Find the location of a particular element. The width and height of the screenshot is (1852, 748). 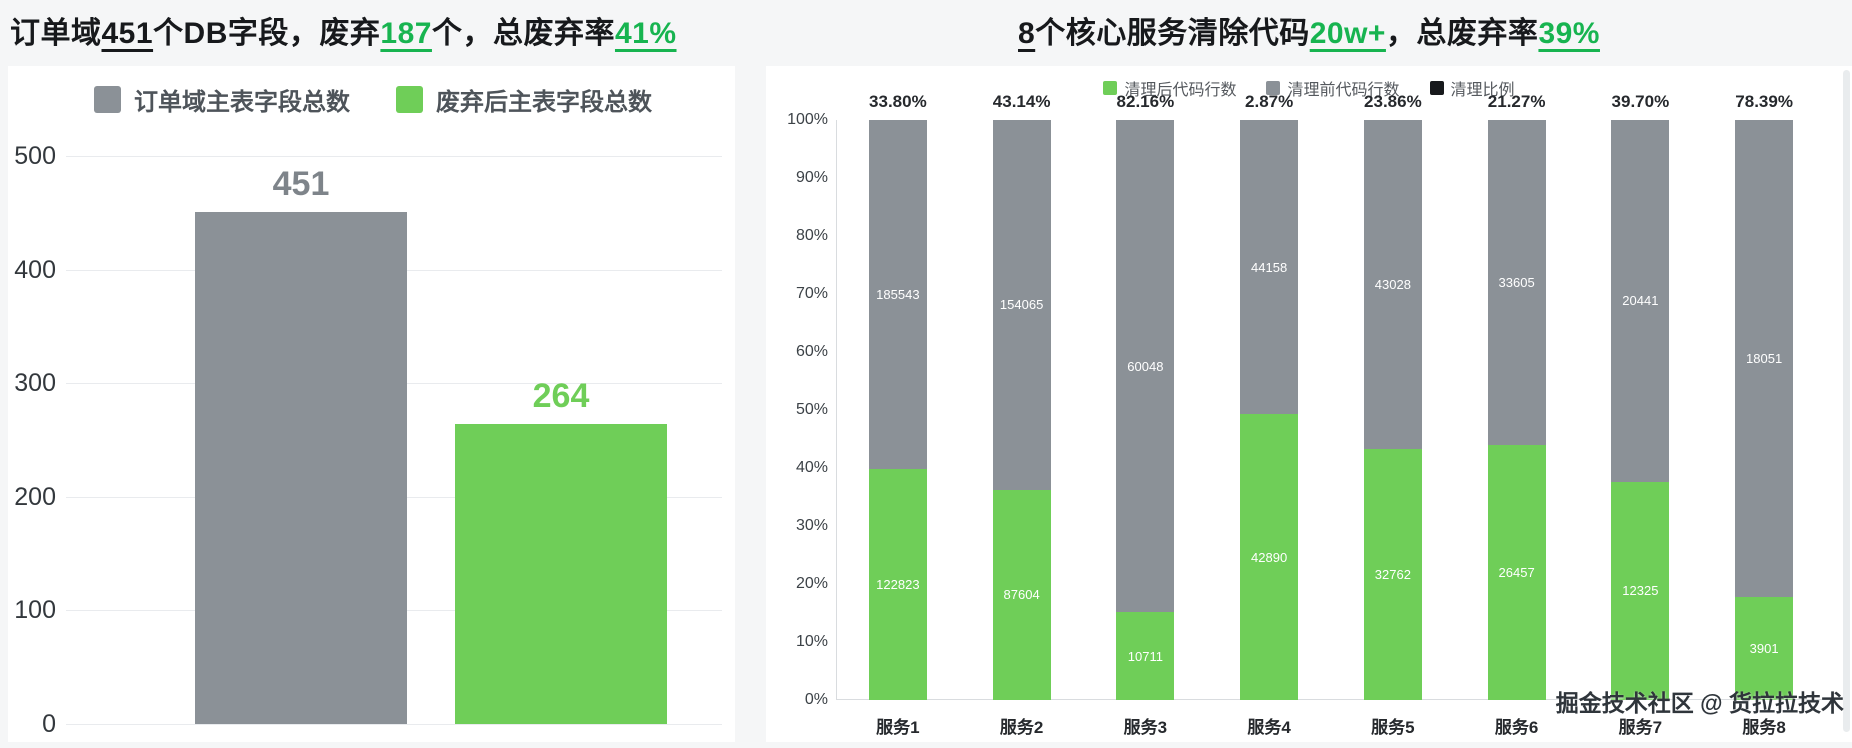

left-chart-title: 订单域451个DB字段，废弃187个，总废弃率41% is located at coordinates (343, 30).